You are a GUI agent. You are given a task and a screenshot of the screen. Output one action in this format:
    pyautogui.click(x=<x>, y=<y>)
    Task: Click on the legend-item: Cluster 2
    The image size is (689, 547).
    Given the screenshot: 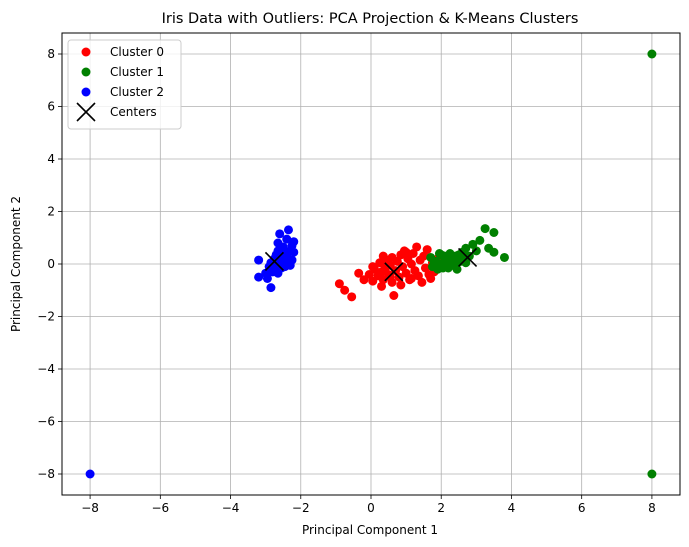 What is the action you would take?
    pyautogui.click(x=122, y=92)
    